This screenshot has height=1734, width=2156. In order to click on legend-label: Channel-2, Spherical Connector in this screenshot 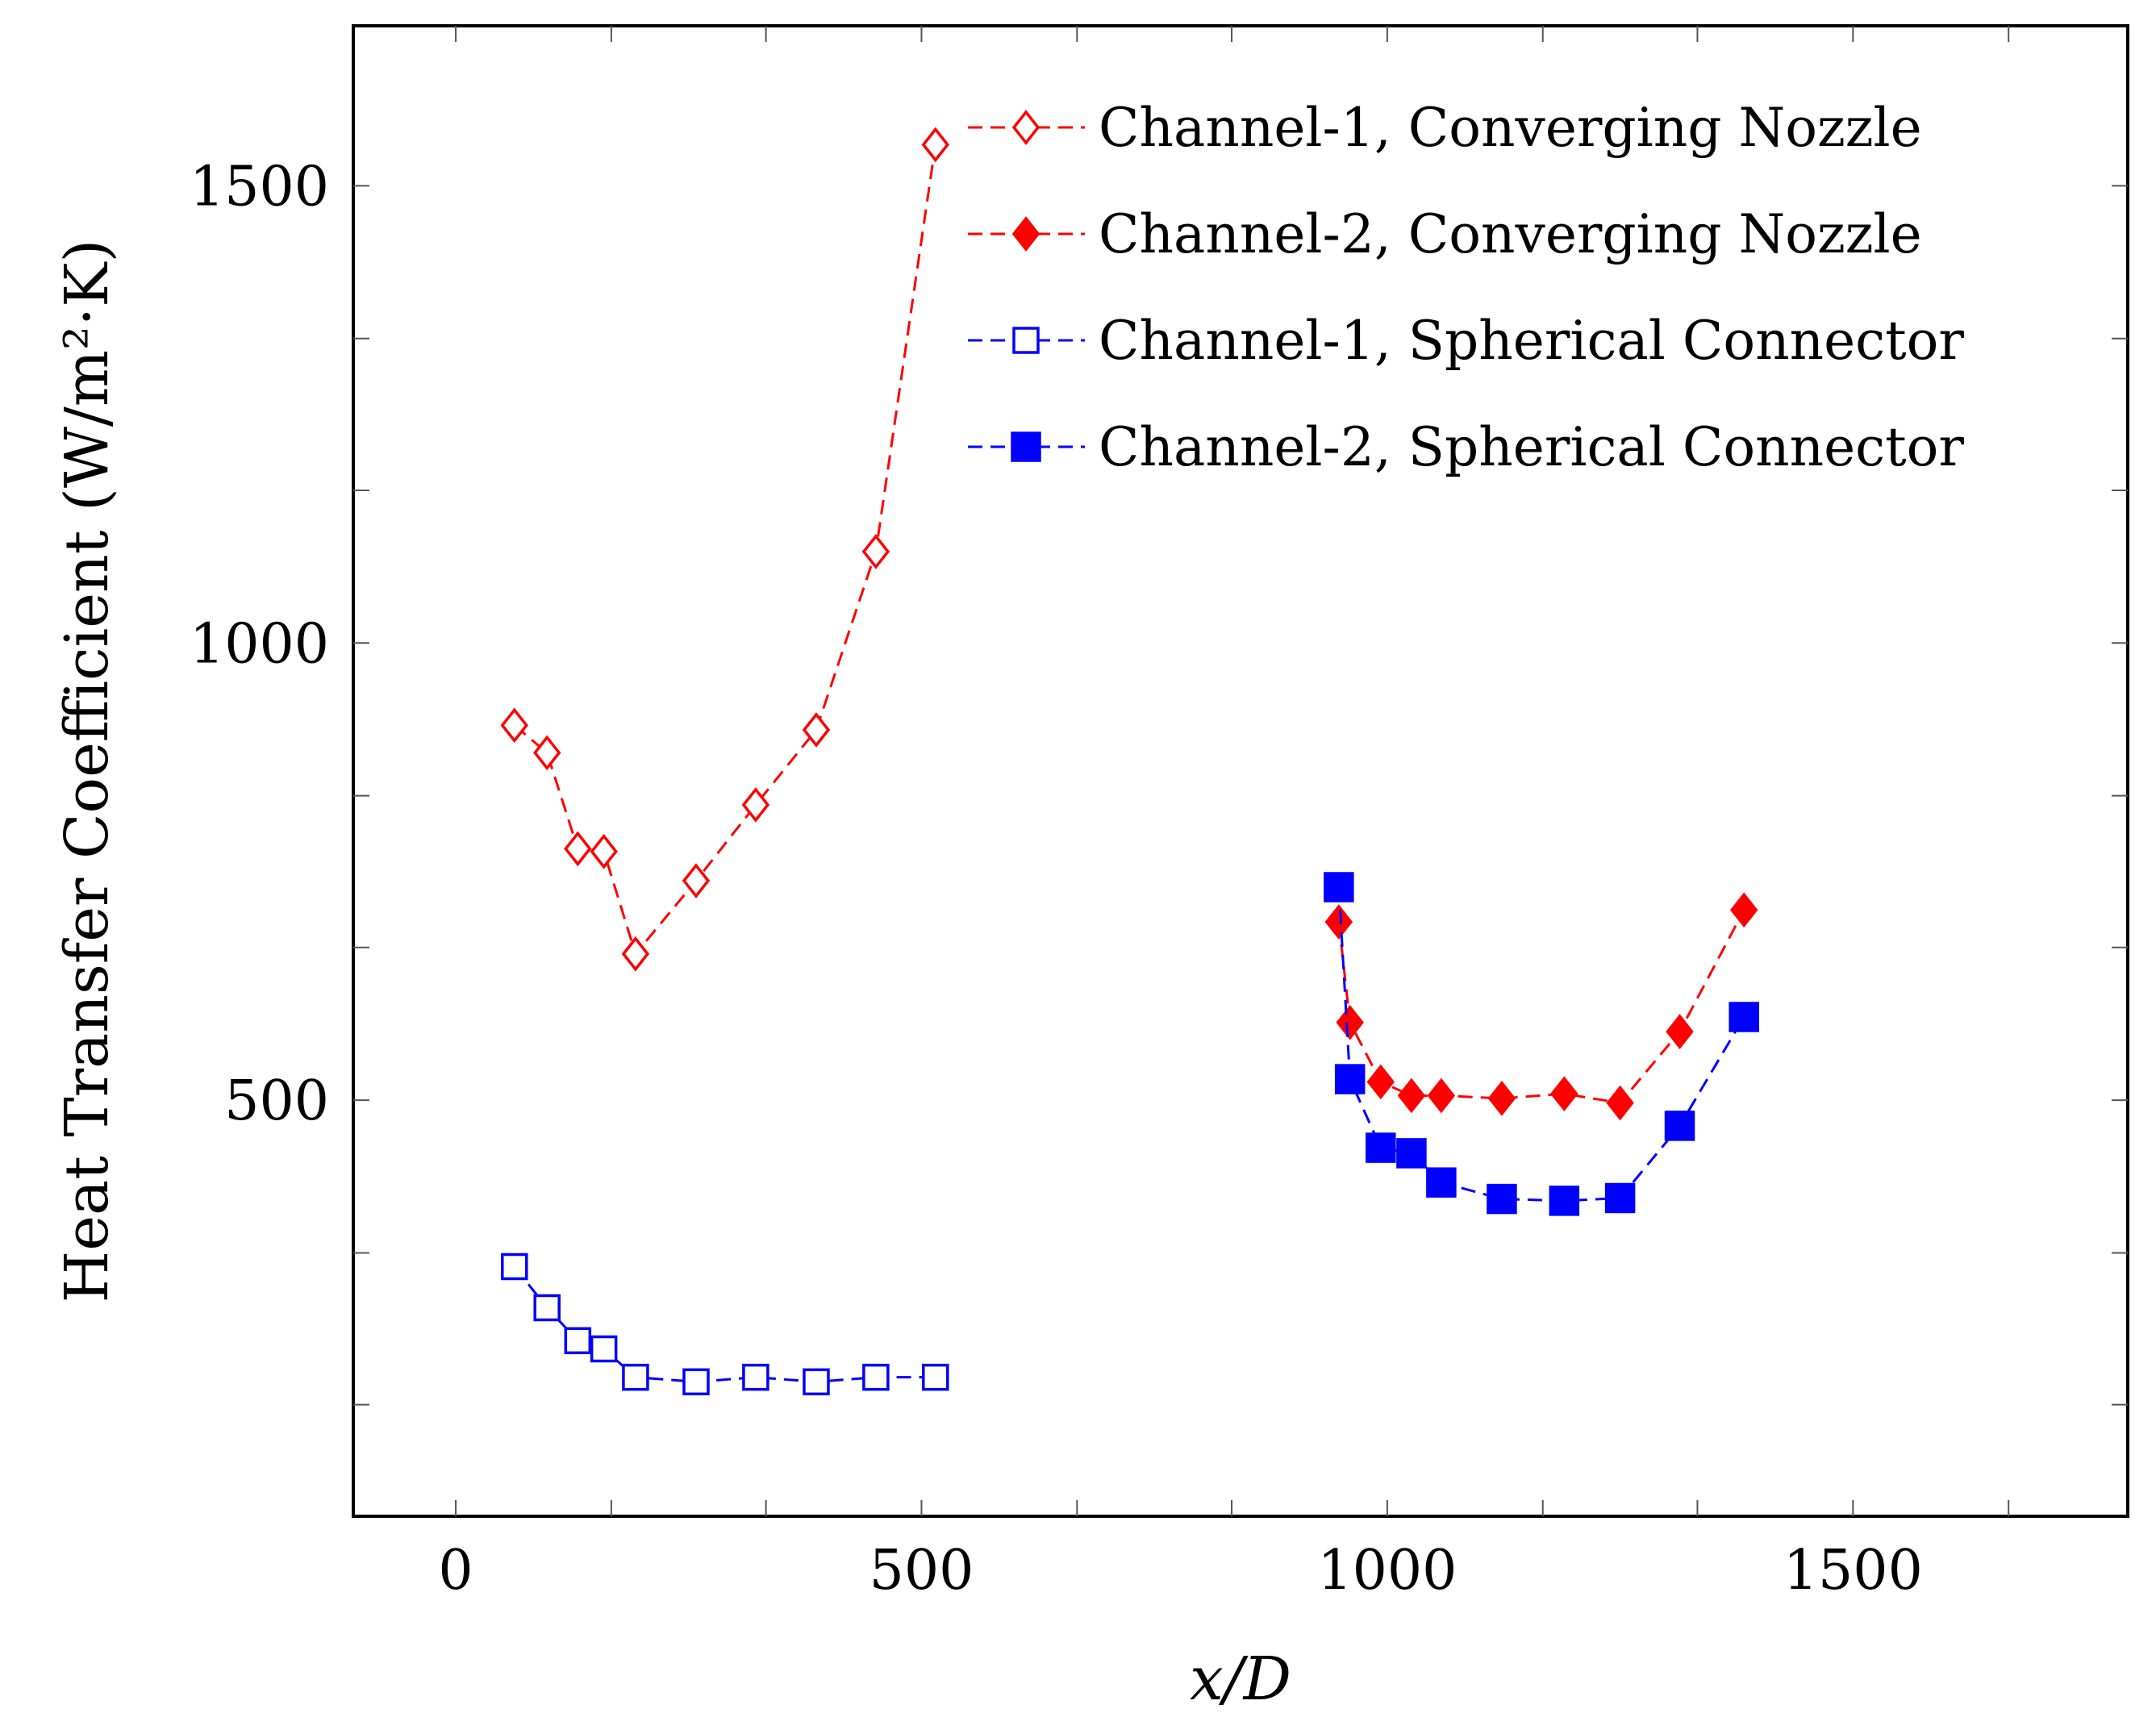, I will do `click(1532, 447)`.